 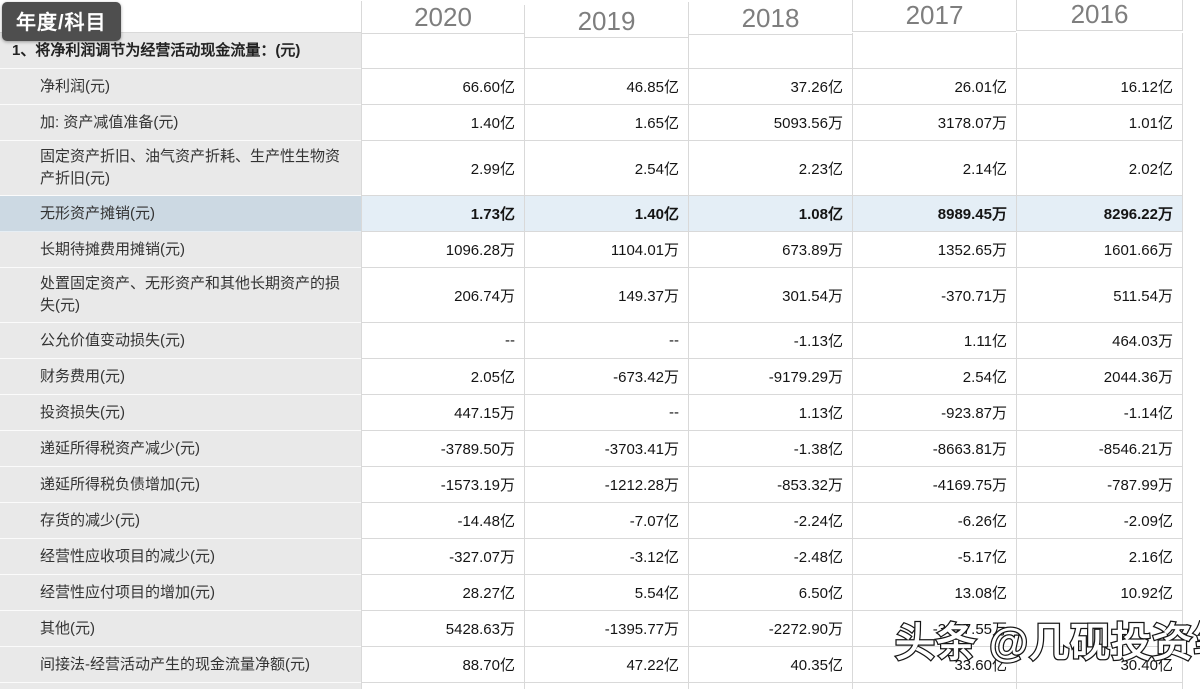 I want to click on row-value-2017: -4169.75万, so click(x=934, y=485).